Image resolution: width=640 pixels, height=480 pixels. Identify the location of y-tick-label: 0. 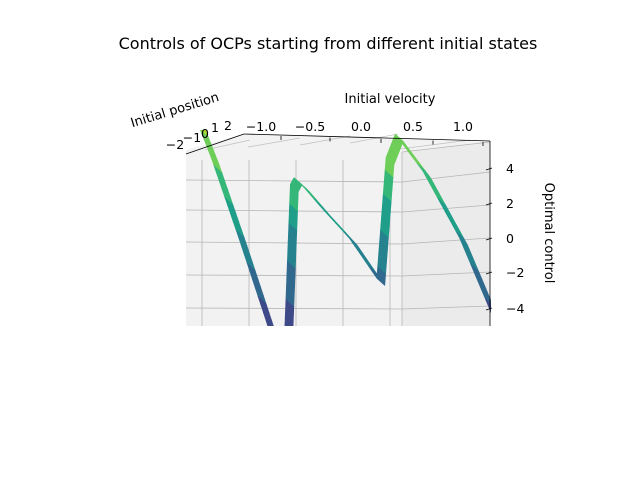
(205, 133).